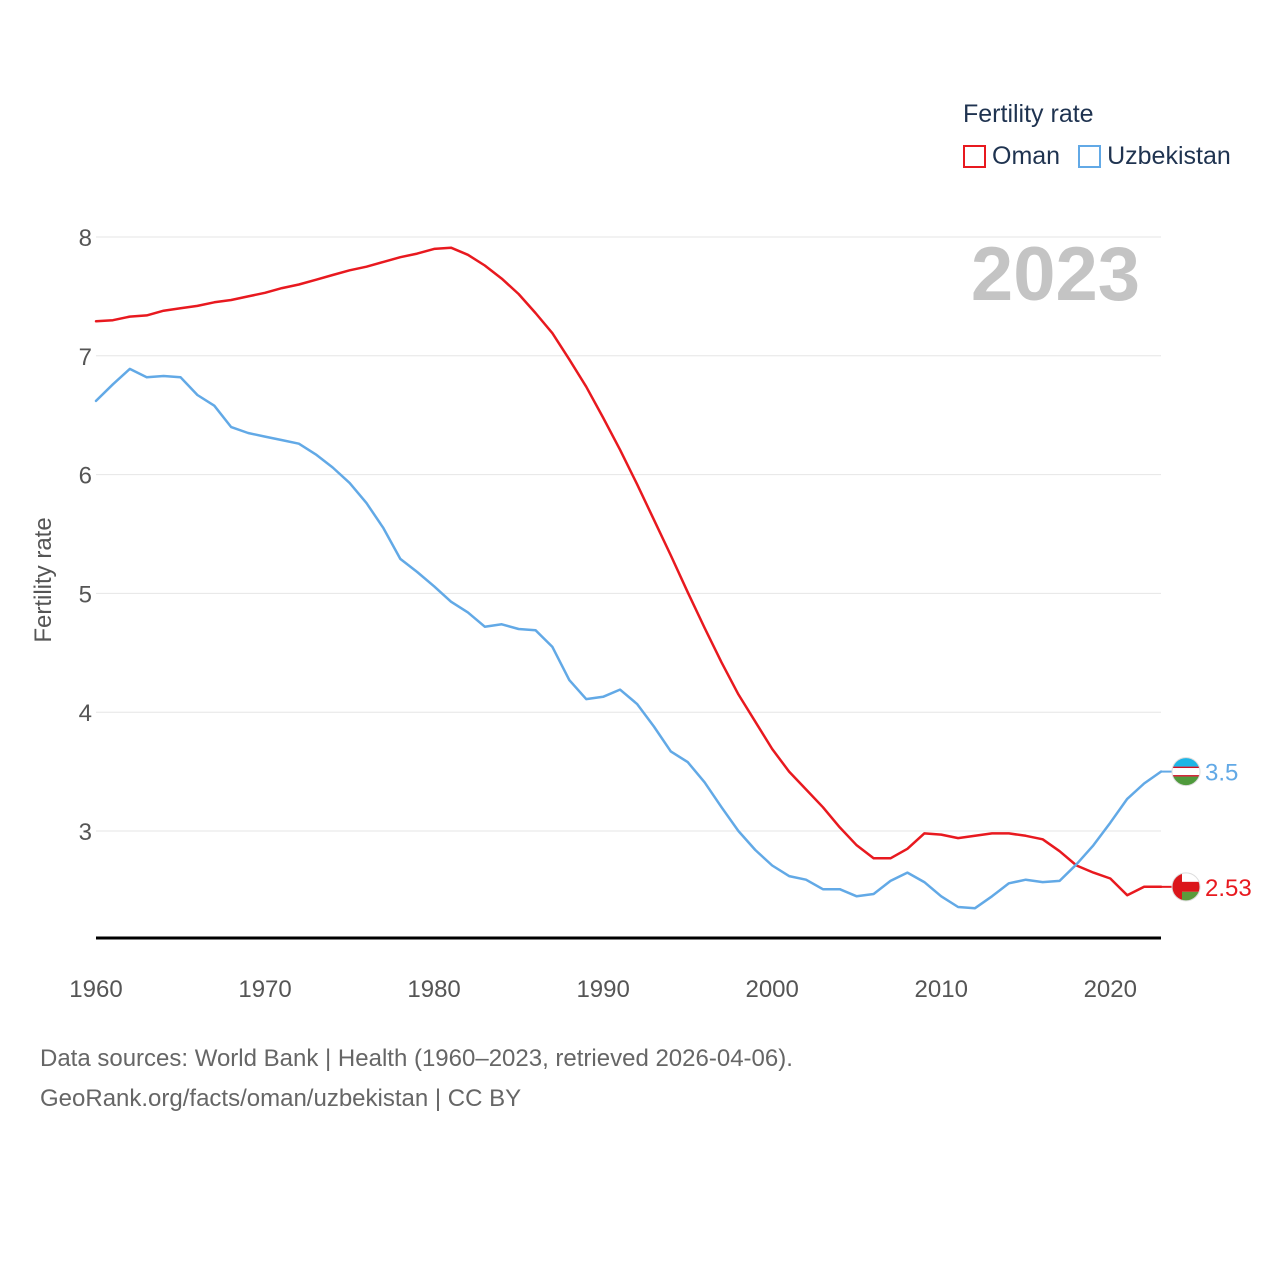 This screenshot has width=1280, height=1280. I want to click on y-axis-title: Fertility rate, so click(43, 579).